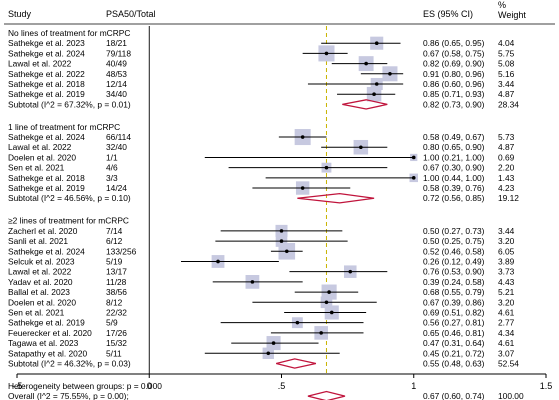 Image resolution: width=559 pixels, height=400 pixels. What do you see at coordinates (114, 231) in the screenshot?
I see `study-counts: 7/14` at bounding box center [114, 231].